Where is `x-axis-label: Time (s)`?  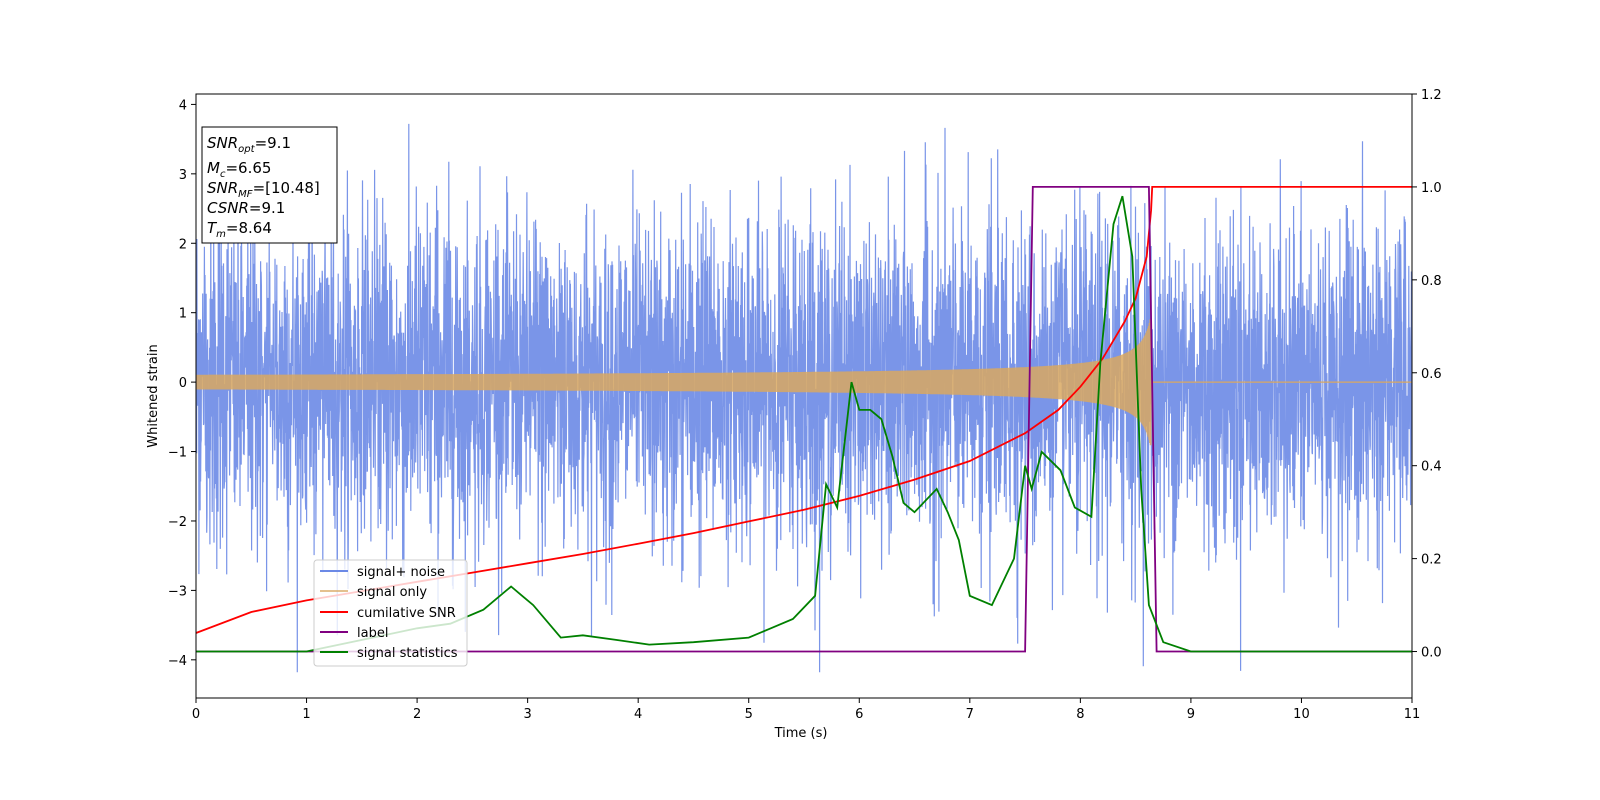 x-axis-label: Time (s) is located at coordinates (801, 733).